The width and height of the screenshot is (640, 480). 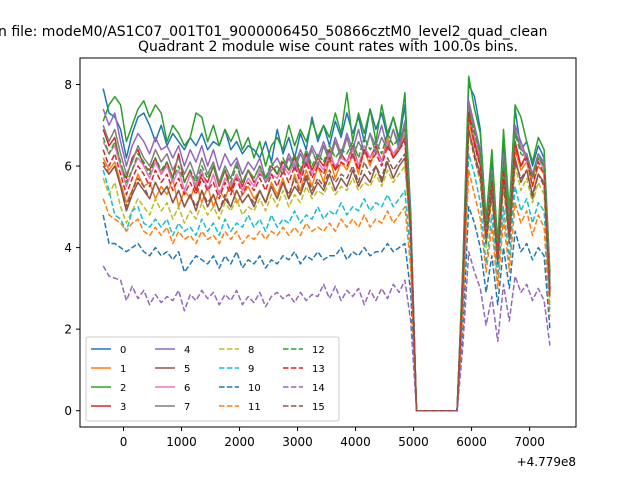 What do you see at coordinates (332, 438) in the screenshot?
I see `x-axis: 0 1000 2000 3000 4000 5000 6000 7000` at bounding box center [332, 438].